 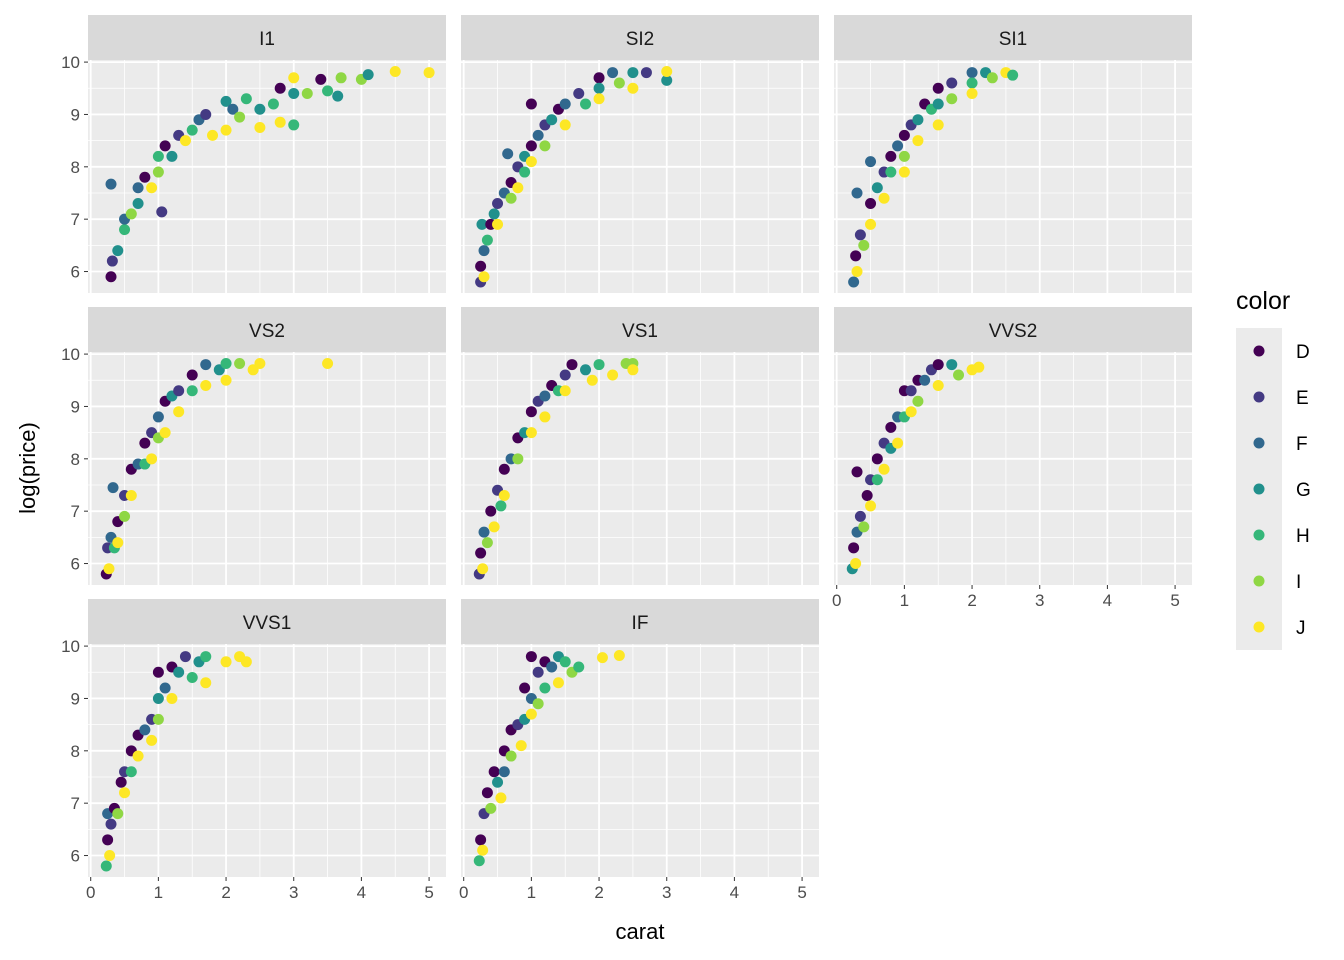 I want to click on x-tick-label: 3, so click(x=1039, y=600).